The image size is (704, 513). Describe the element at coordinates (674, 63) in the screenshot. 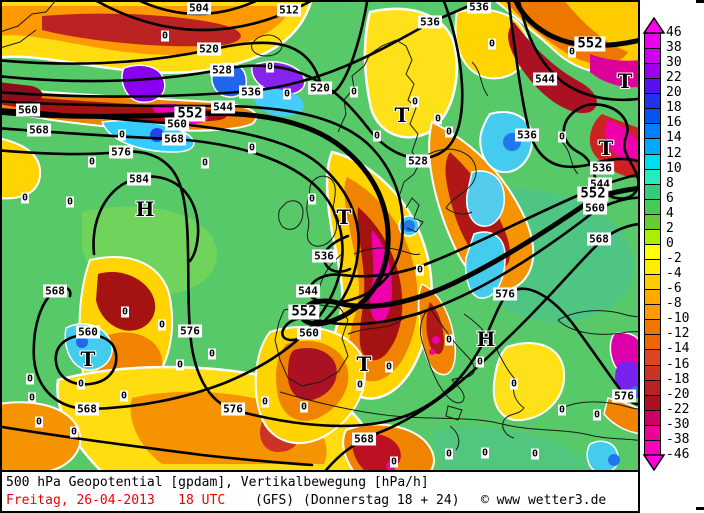

I see `legend-tick-label: 30` at that location.